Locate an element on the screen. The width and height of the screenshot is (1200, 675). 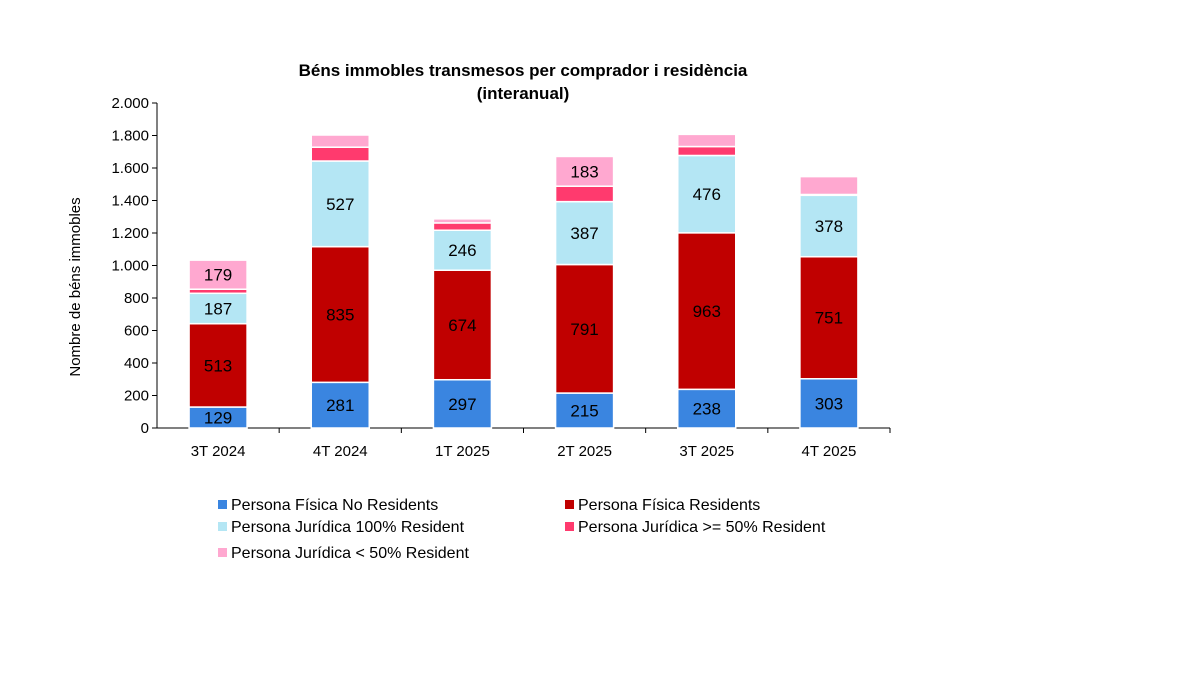
data-label: 297 is located at coordinates (462, 404).